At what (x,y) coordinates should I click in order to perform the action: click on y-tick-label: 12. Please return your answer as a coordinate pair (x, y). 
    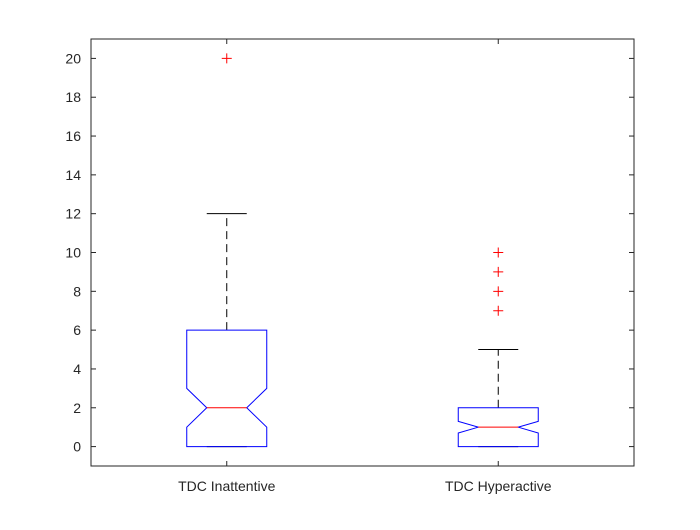
    Looking at the image, I should click on (73, 214).